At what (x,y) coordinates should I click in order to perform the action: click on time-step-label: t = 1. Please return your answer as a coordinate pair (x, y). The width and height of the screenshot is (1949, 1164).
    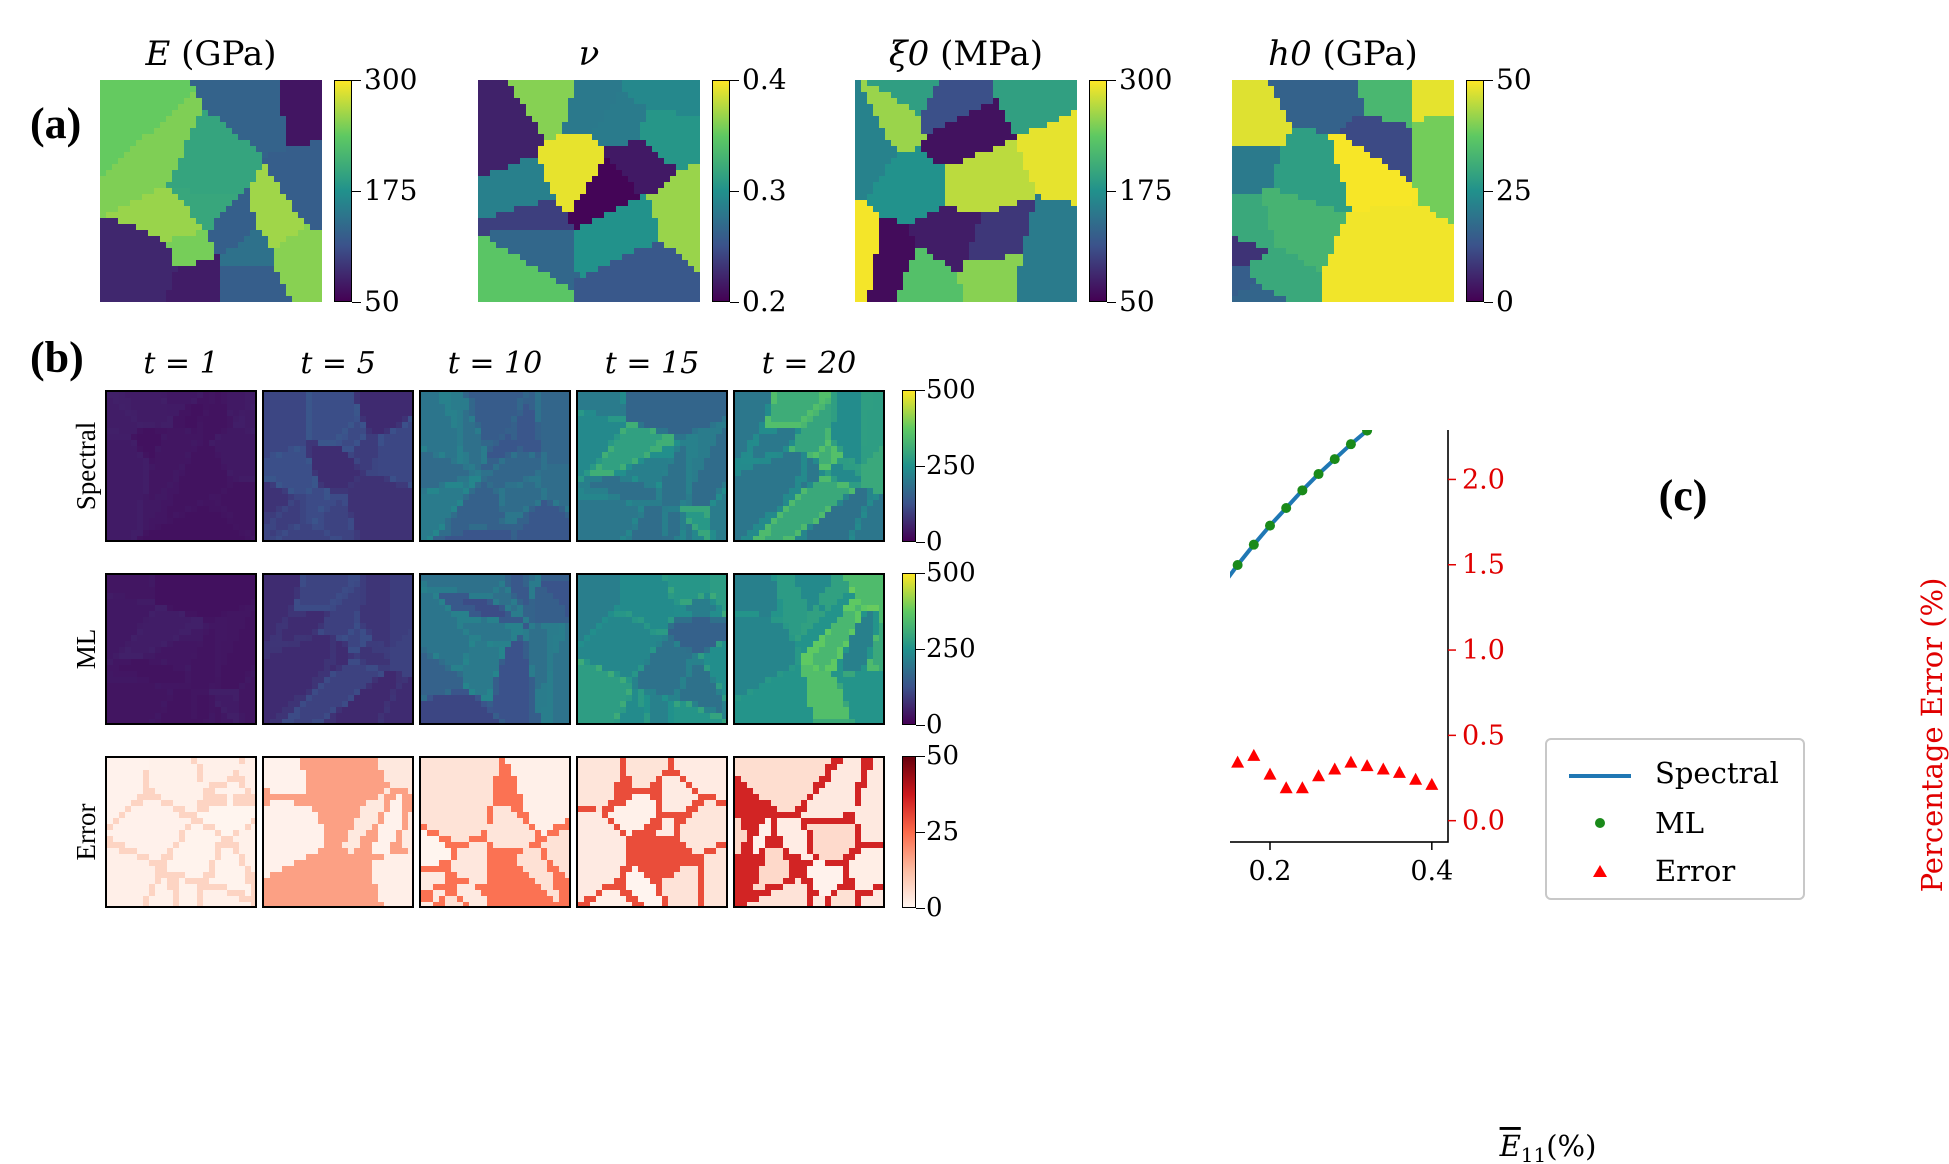
    Looking at the image, I should click on (181, 363).